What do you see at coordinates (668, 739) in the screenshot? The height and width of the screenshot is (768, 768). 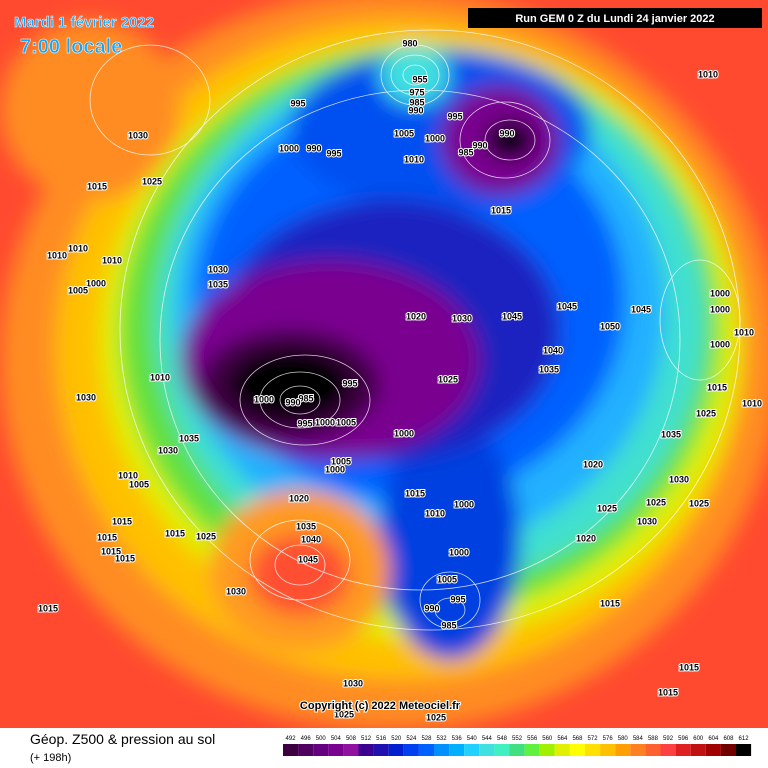 I see `legend-label: 592` at bounding box center [668, 739].